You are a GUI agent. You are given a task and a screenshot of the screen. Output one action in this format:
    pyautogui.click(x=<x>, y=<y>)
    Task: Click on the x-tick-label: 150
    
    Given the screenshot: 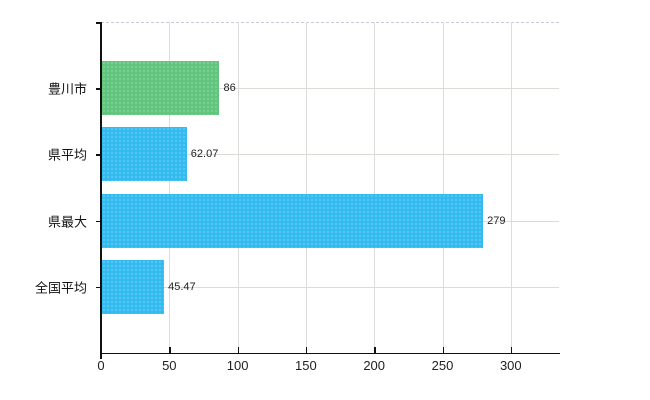 What is the action you would take?
    pyautogui.click(x=306, y=365)
    